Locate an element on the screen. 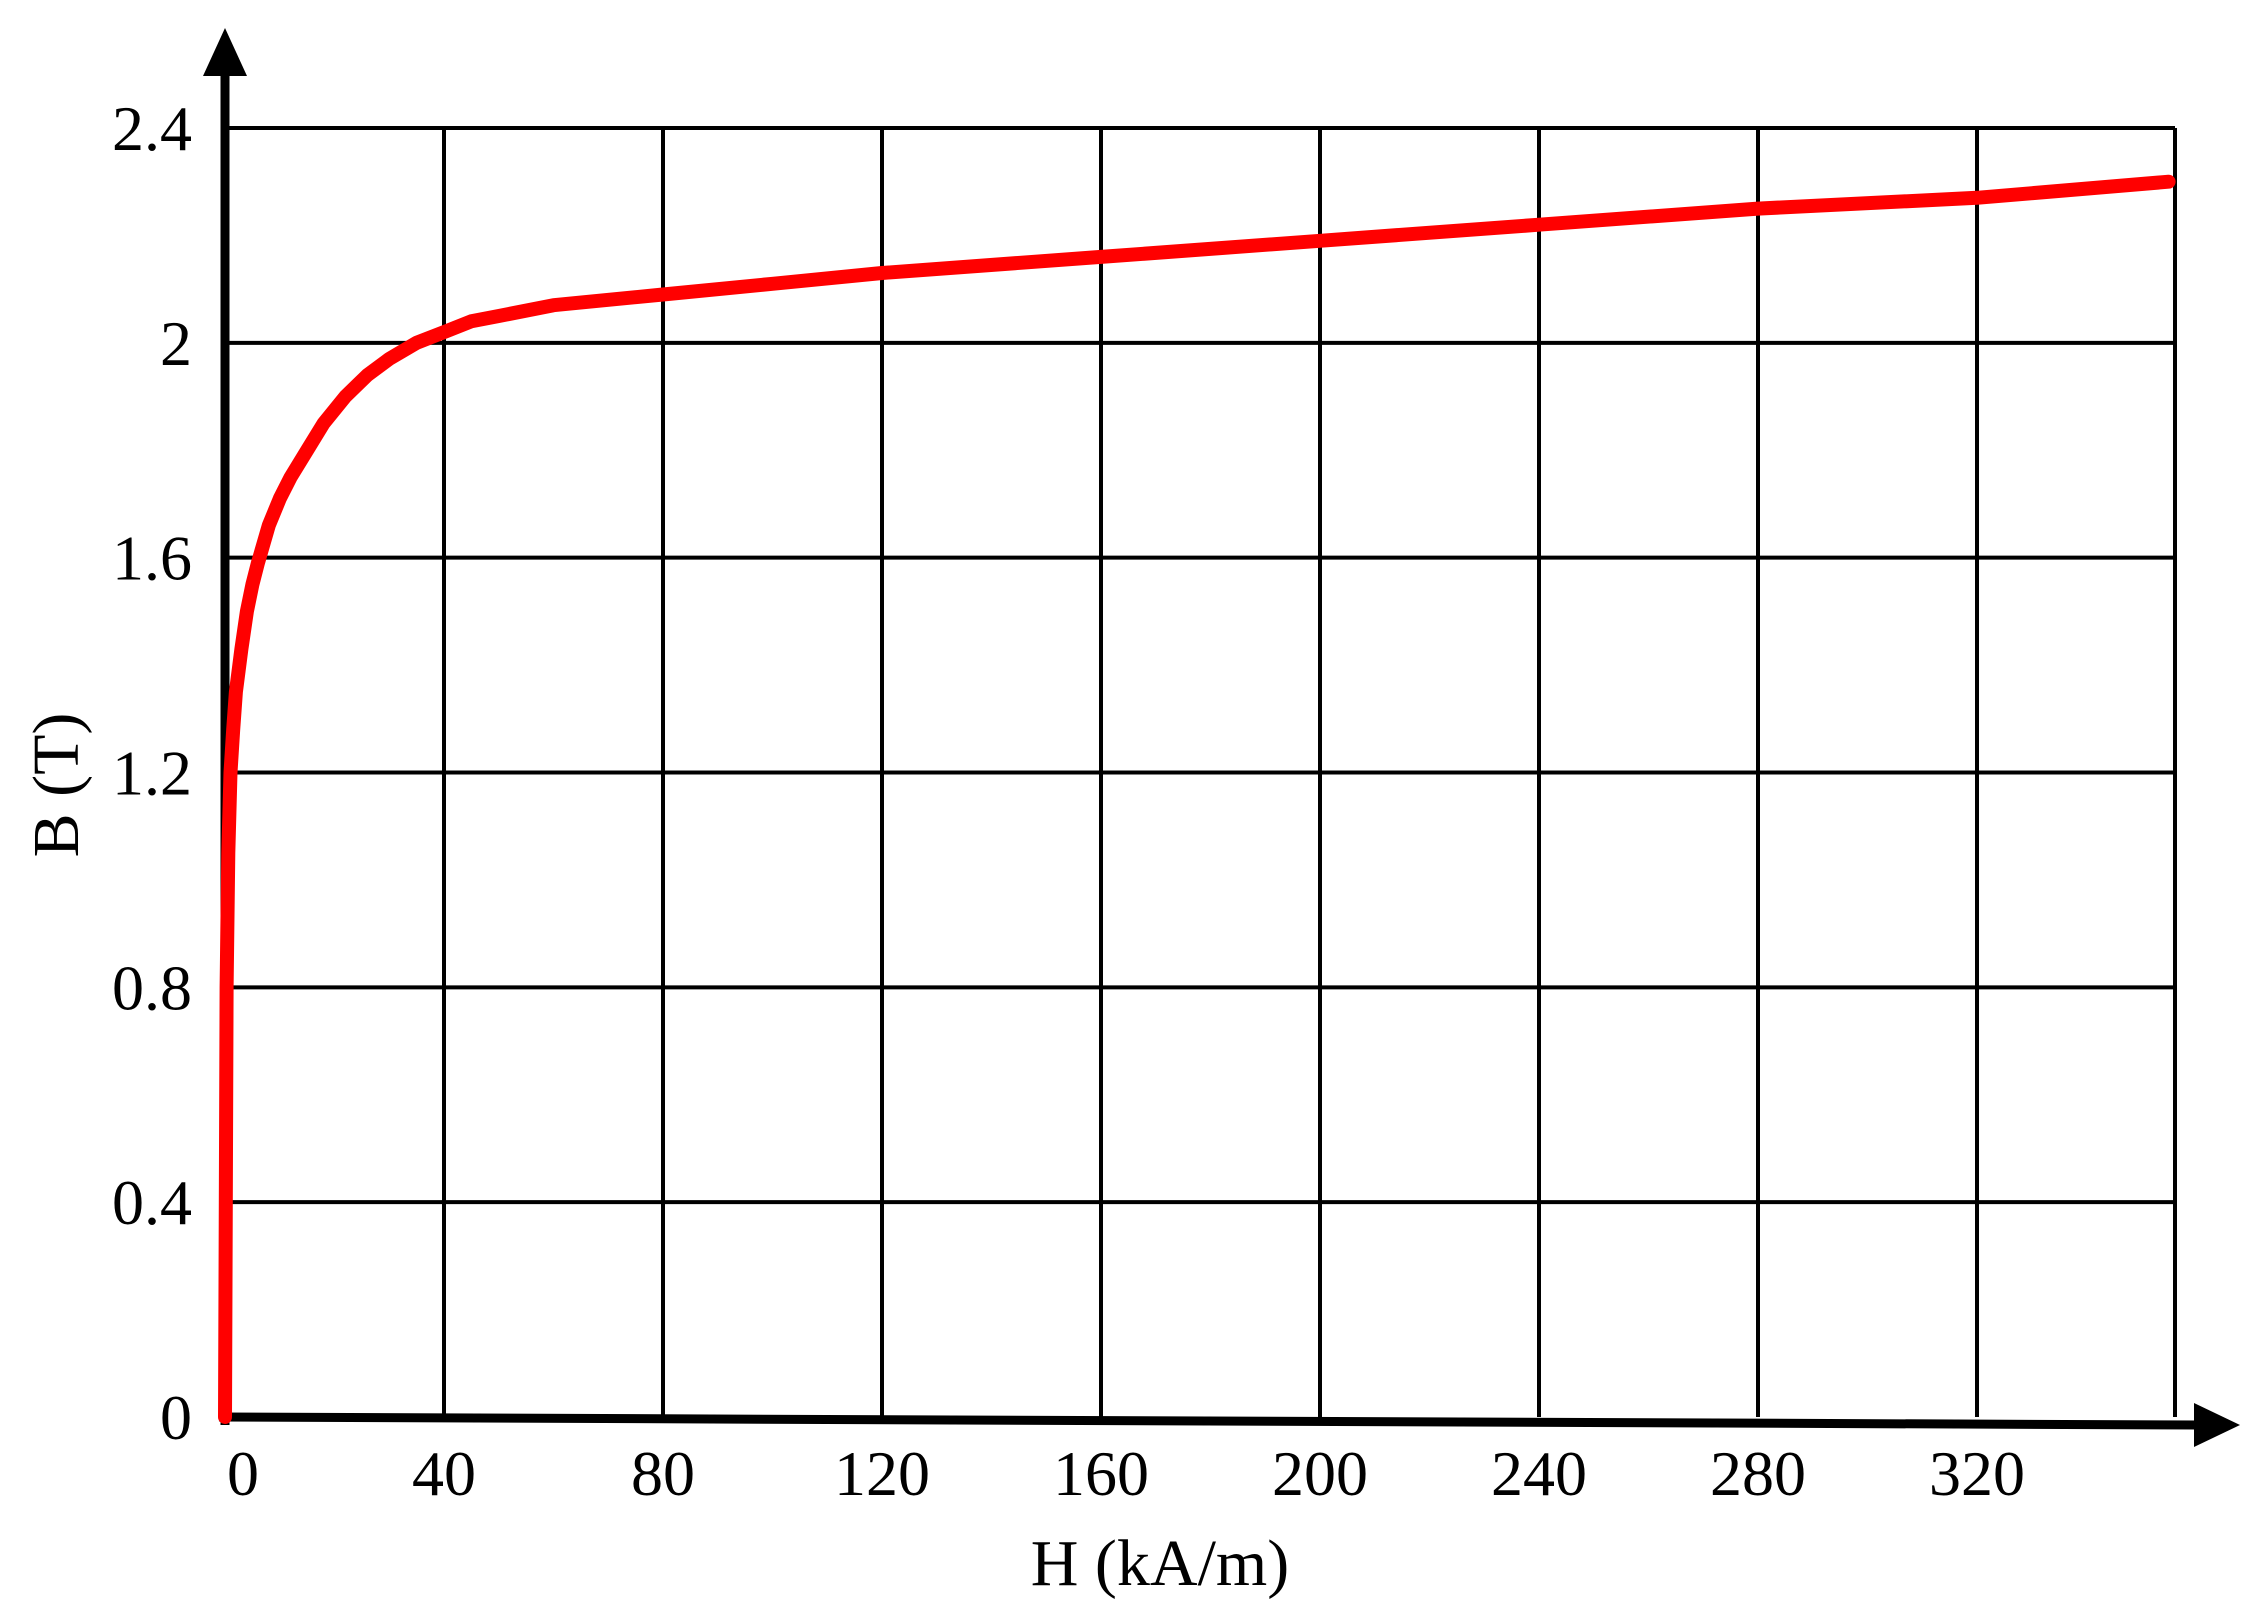  x-tick-label: 40 is located at coordinates (444, 1473).